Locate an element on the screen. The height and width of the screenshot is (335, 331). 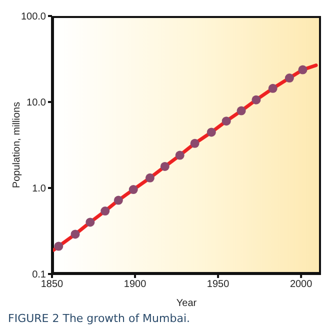
y-tick-label: 10.0 is located at coordinates (36, 103).